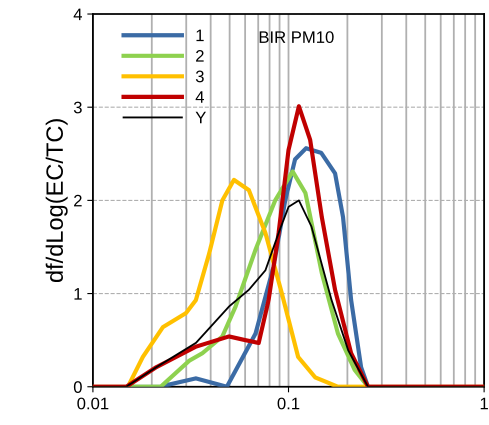 The width and height of the screenshot is (489, 425). What do you see at coordinates (57, 200) in the screenshot?
I see `y-axis-title: df/dLog(EC/TC)` at bounding box center [57, 200].